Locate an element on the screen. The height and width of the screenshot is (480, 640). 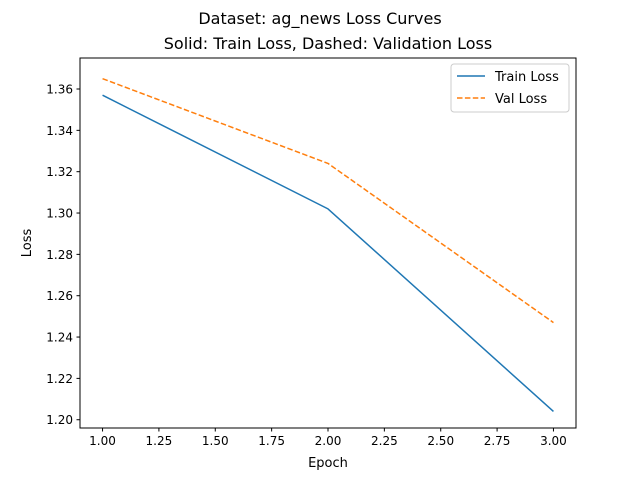
x-tick-label: 2.00 is located at coordinates (328, 441).